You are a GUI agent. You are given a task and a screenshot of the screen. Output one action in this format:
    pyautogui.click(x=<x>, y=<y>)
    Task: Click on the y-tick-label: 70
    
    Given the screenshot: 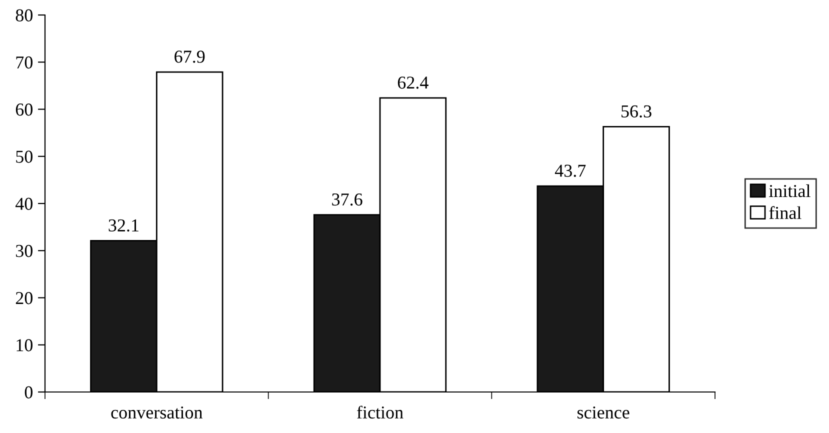 What is the action you would take?
    pyautogui.click(x=24, y=62)
    